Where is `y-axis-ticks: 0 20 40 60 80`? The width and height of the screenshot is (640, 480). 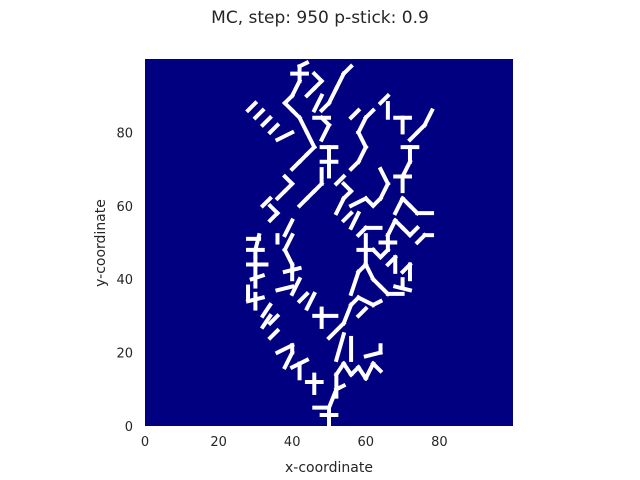
y-axis-ticks: 0 20 40 60 80 is located at coordinates (124, 280).